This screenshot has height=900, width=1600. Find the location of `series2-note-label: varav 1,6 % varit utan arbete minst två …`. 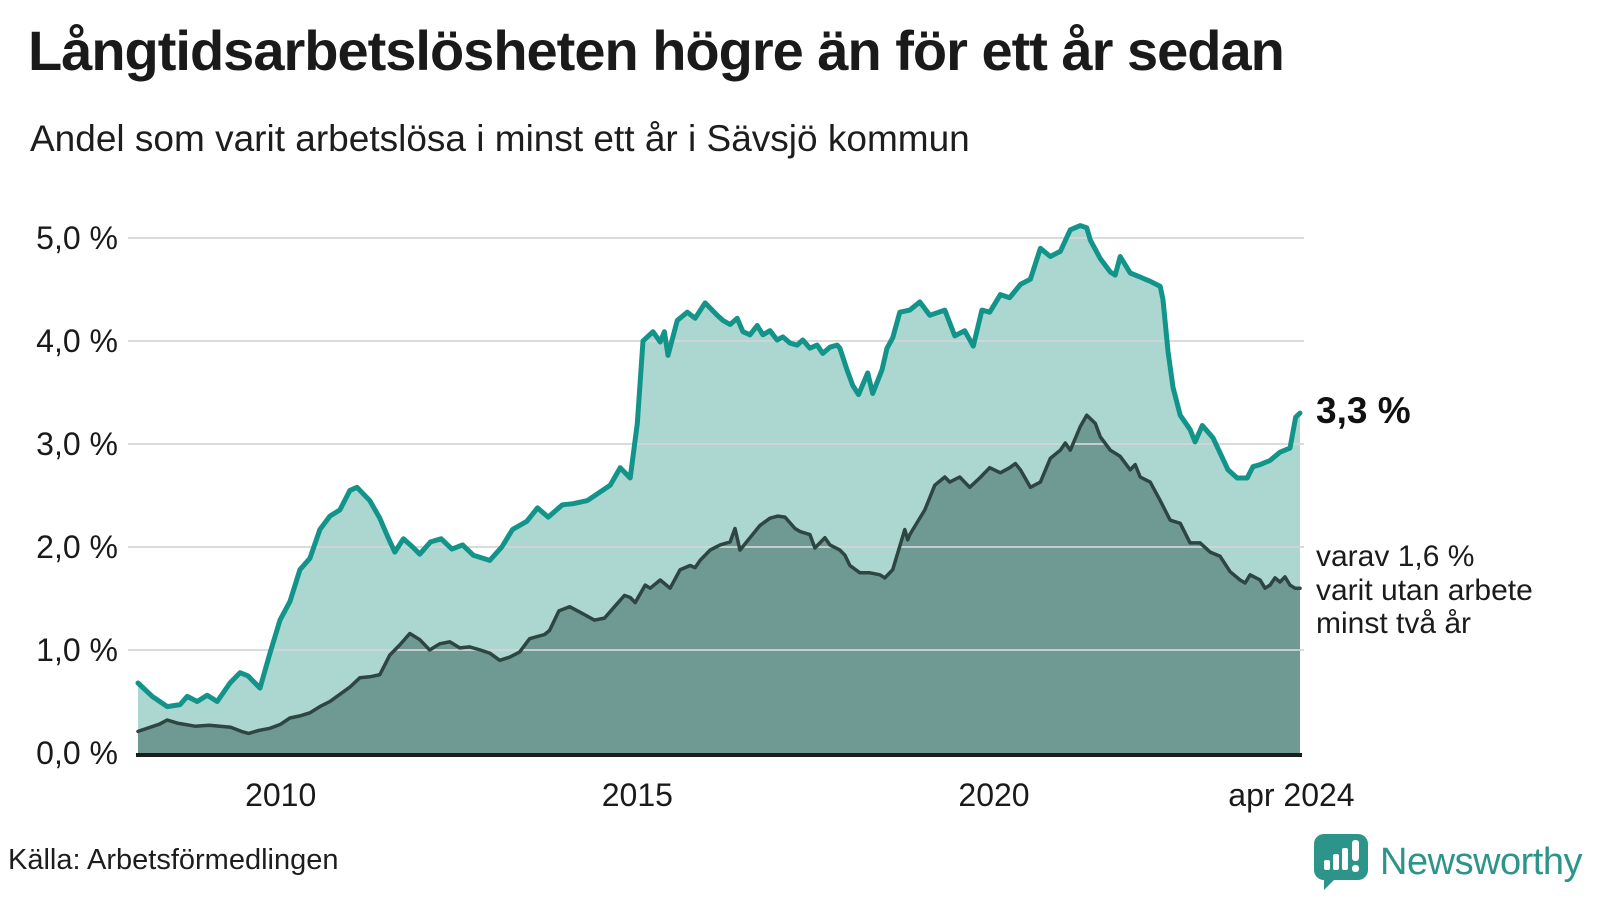

series2-note-label: varav 1,6 % varit utan arbete minst två … is located at coordinates (1446, 590).